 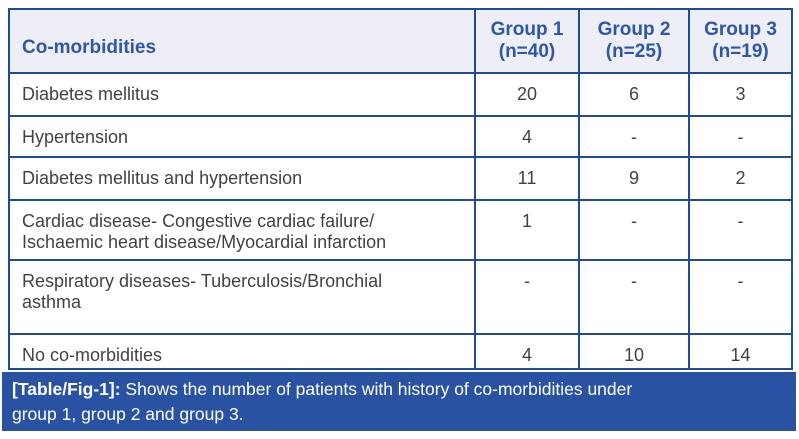 I want to click on table-row: Hypertension 4 - -, so click(x=400, y=136).